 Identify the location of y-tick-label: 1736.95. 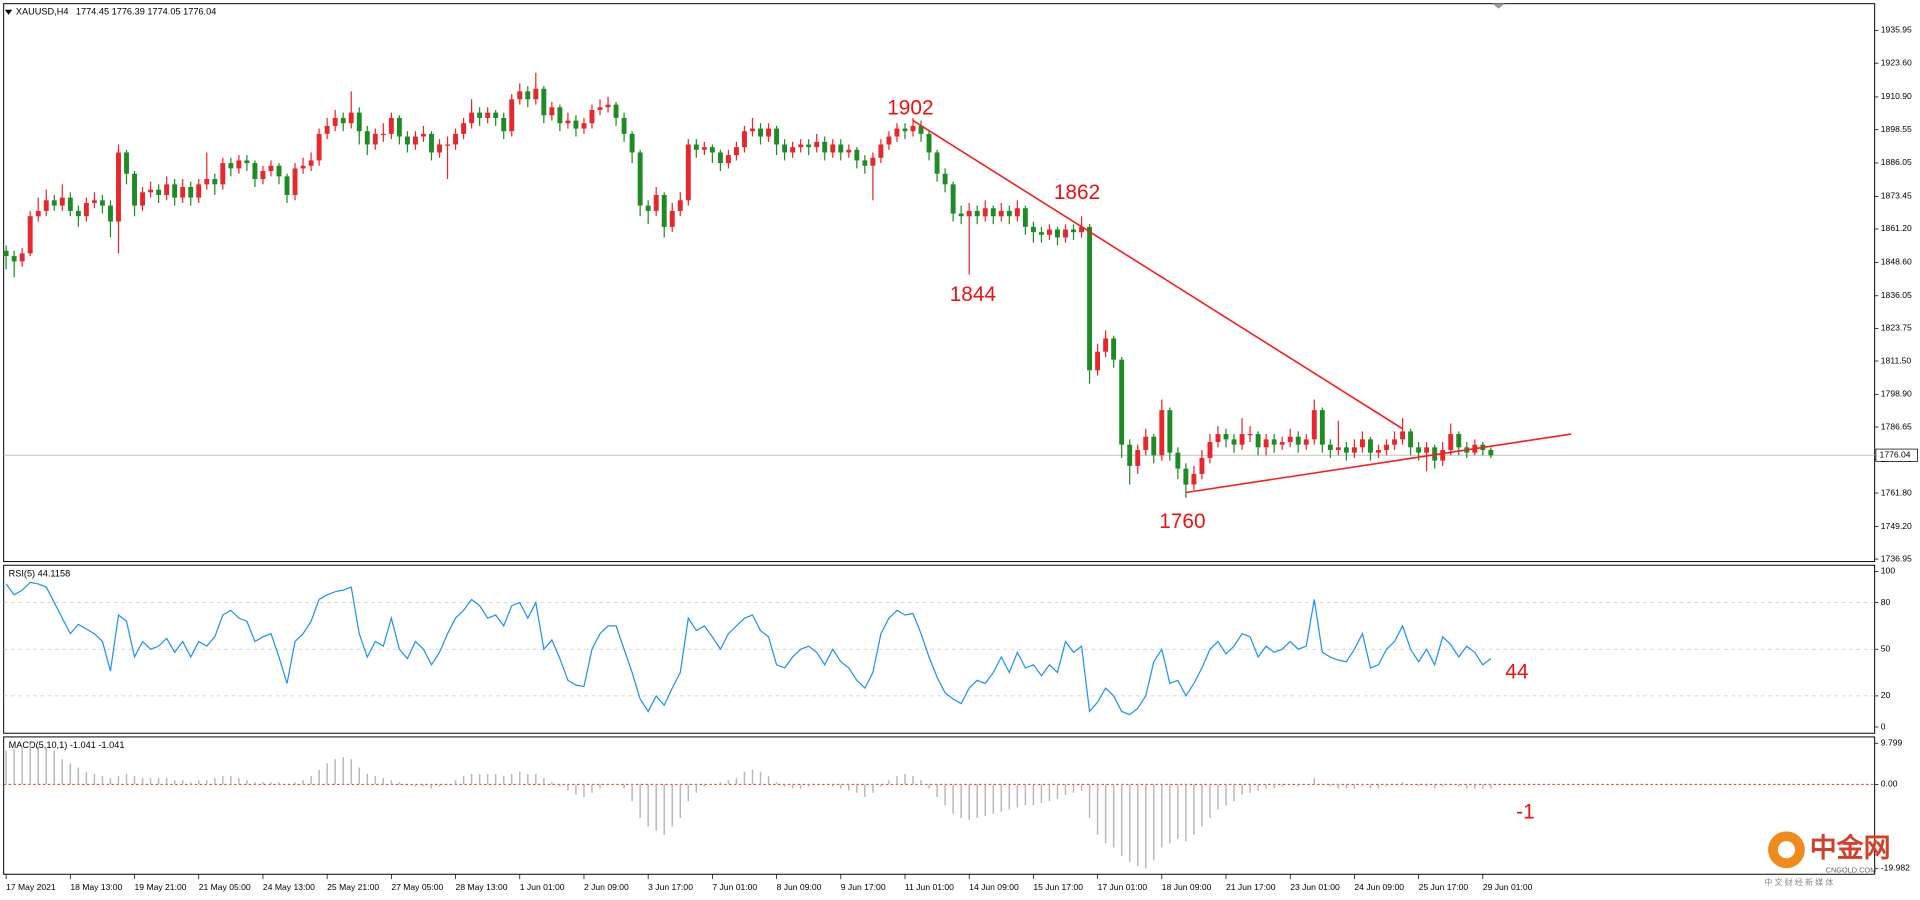
(1896, 558).